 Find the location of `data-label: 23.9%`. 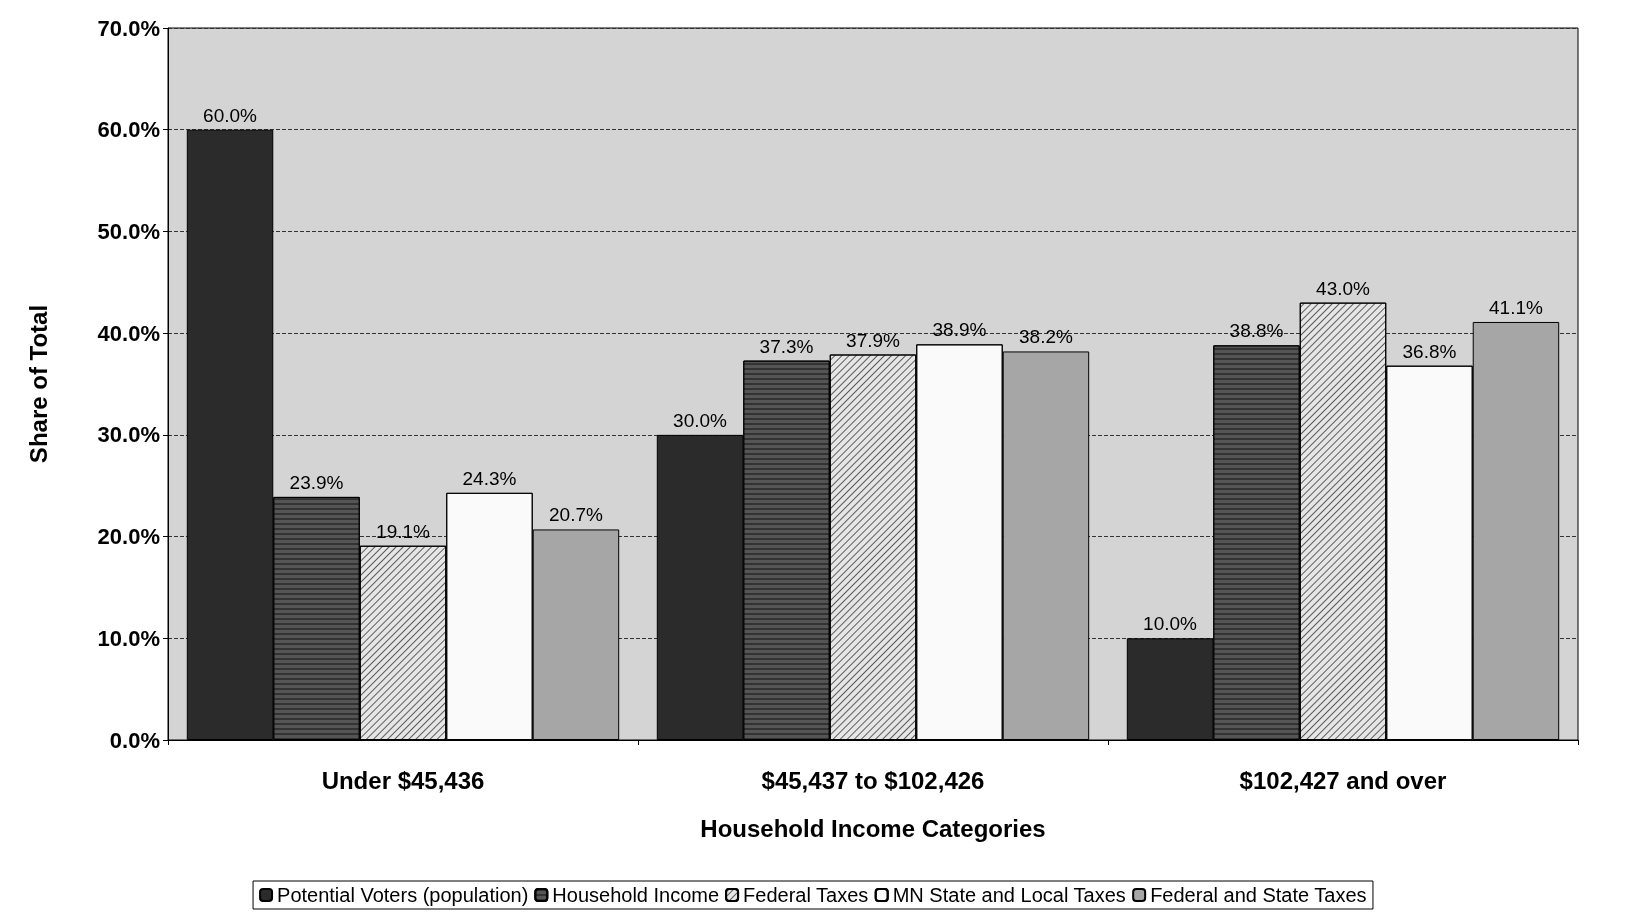

data-label: 23.9% is located at coordinates (316, 482).